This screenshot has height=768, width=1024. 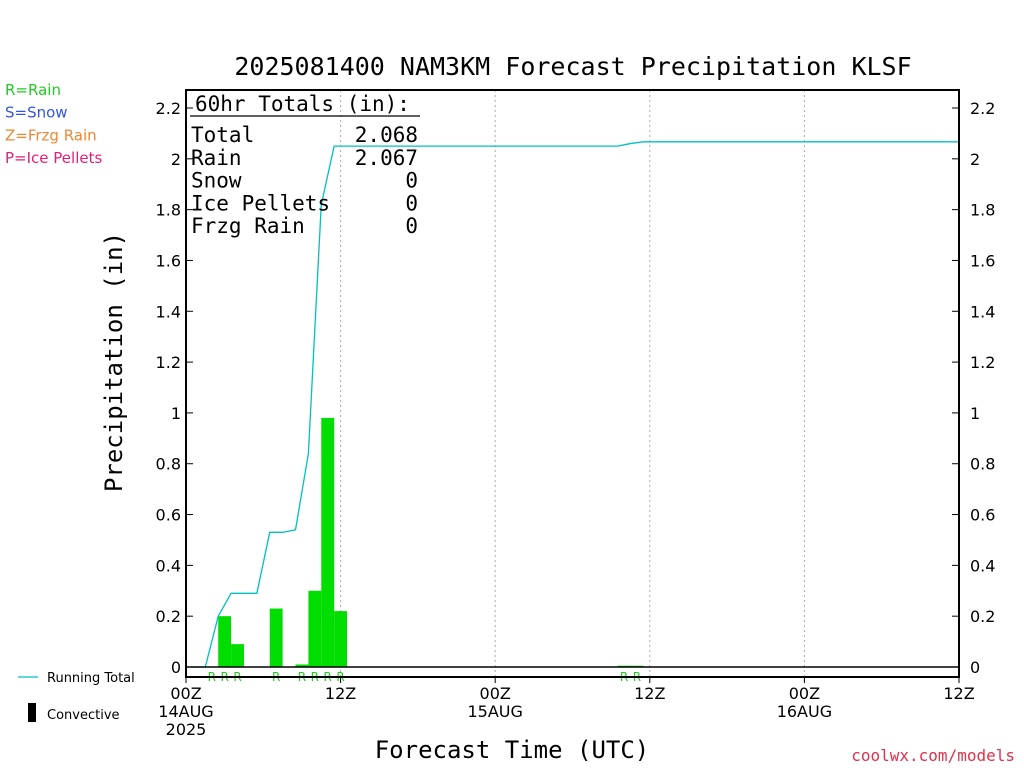 I want to click on x-tick-label: 15AUG, so click(x=494, y=711).